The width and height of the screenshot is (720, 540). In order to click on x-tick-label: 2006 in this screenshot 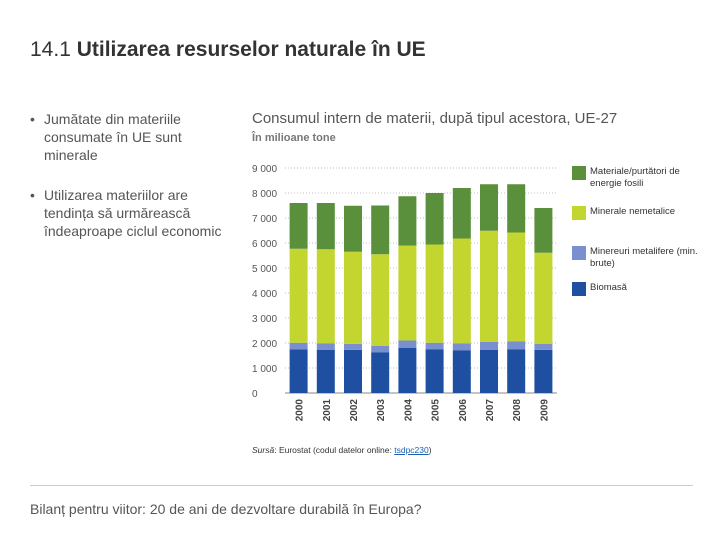, I will do `click(463, 410)`.